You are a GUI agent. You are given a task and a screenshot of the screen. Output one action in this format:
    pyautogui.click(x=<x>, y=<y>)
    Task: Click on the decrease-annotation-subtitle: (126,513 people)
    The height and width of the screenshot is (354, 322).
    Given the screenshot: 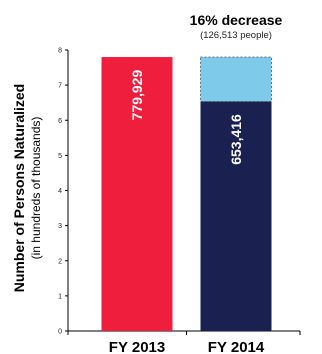 What is the action you would take?
    pyautogui.click(x=236, y=35)
    